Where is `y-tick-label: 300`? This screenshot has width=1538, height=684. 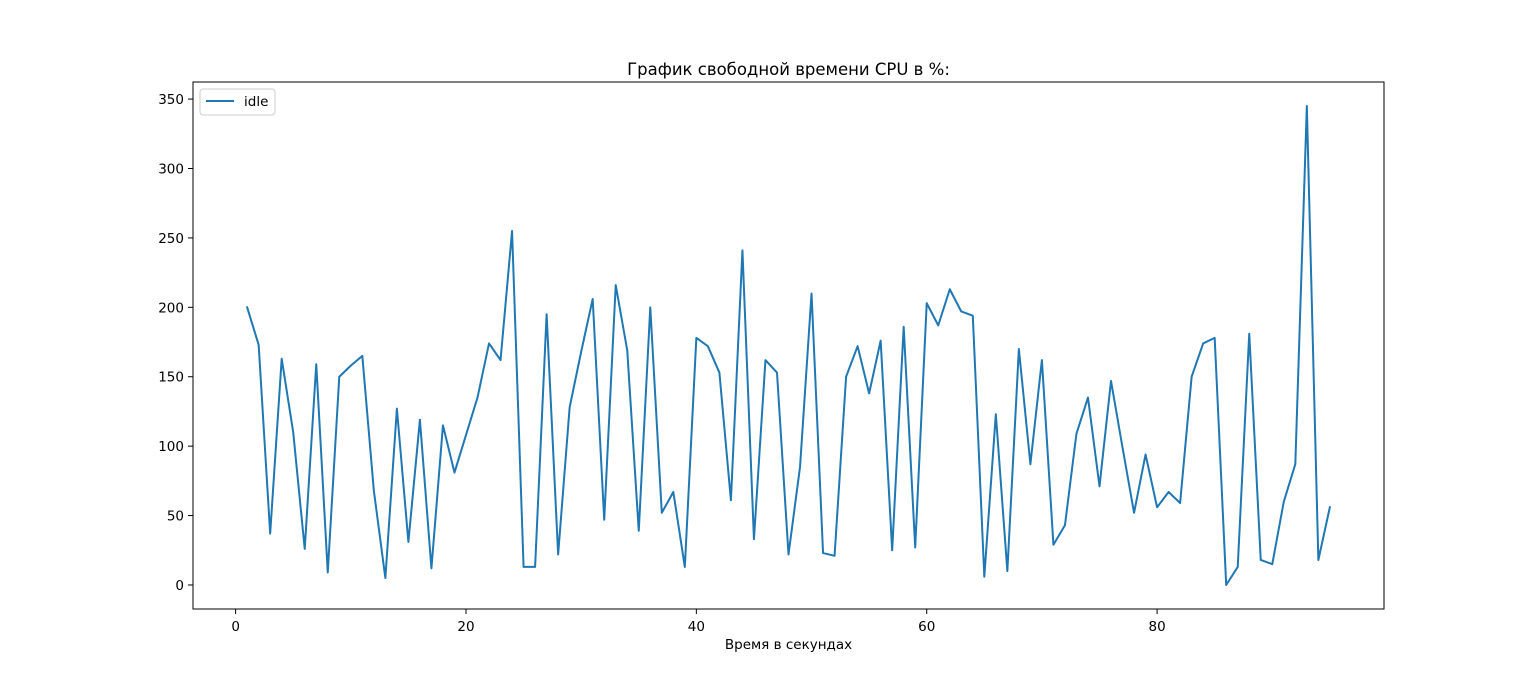
y-tick-label: 300 is located at coordinates (171, 169).